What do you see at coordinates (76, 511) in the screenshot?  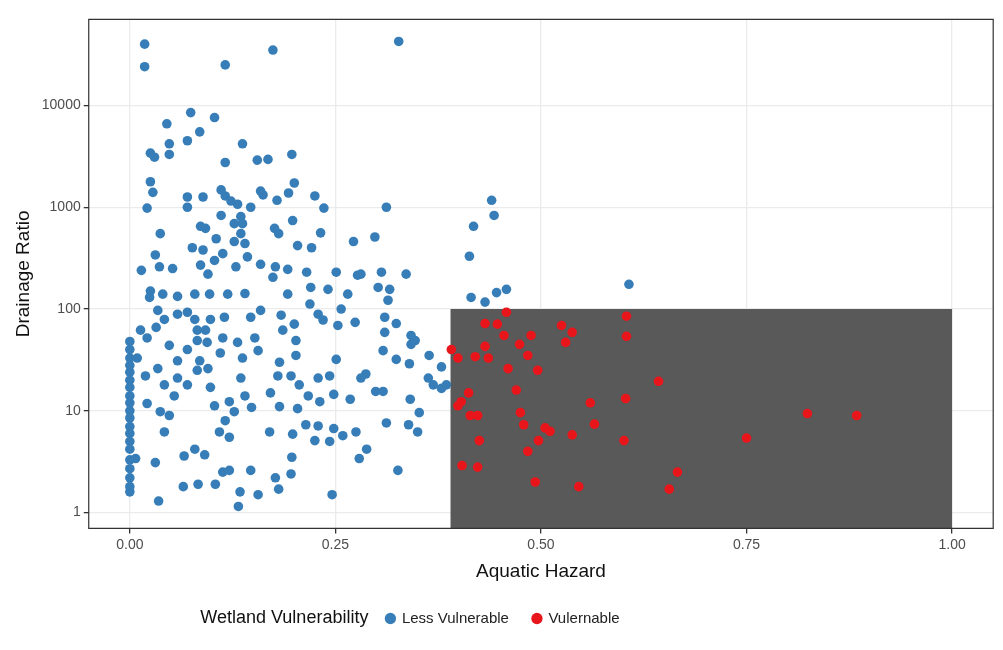 I see `y-tick-label: 1` at bounding box center [76, 511].